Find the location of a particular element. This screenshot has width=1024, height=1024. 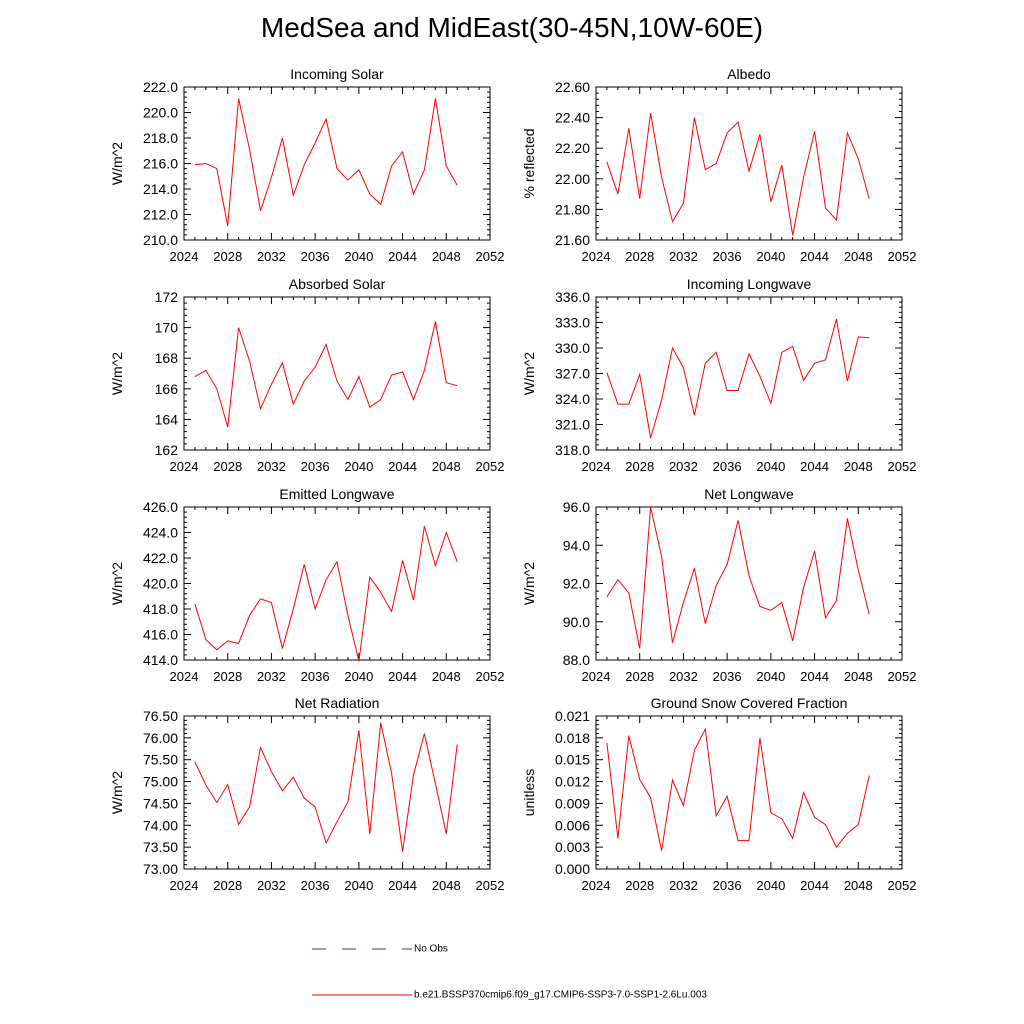

legend-obs: No Obs is located at coordinates (380, 949).